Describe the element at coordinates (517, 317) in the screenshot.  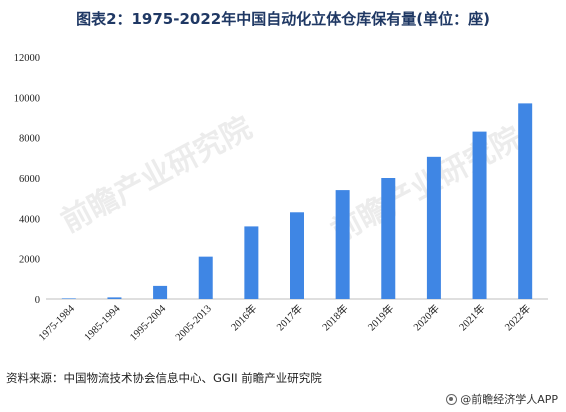
I see `x-tick-label: 2022年` at that location.